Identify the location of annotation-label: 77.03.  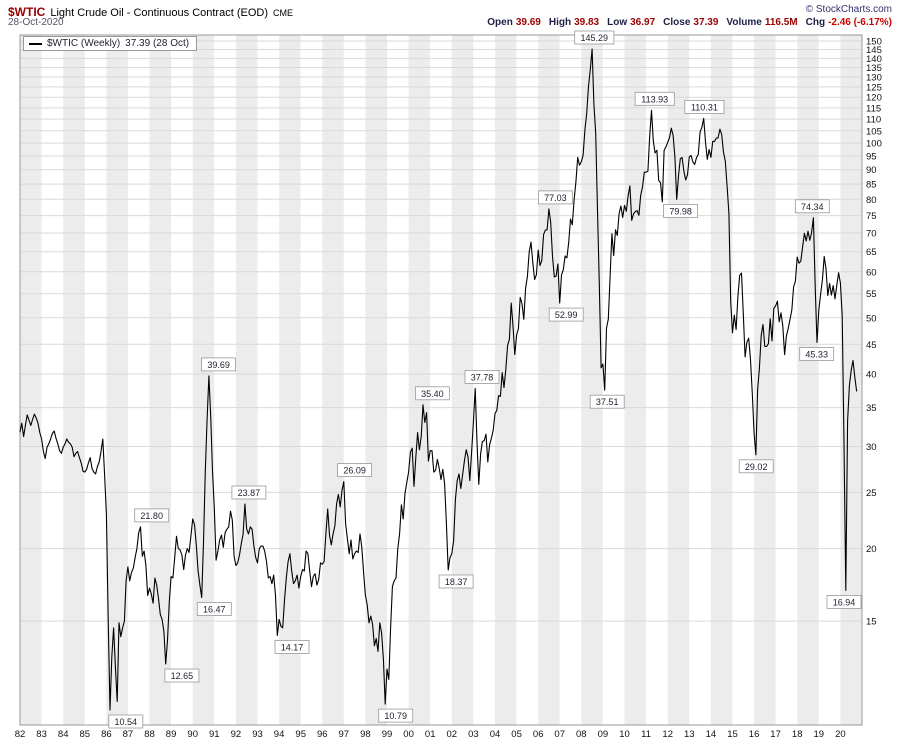
(555, 198).